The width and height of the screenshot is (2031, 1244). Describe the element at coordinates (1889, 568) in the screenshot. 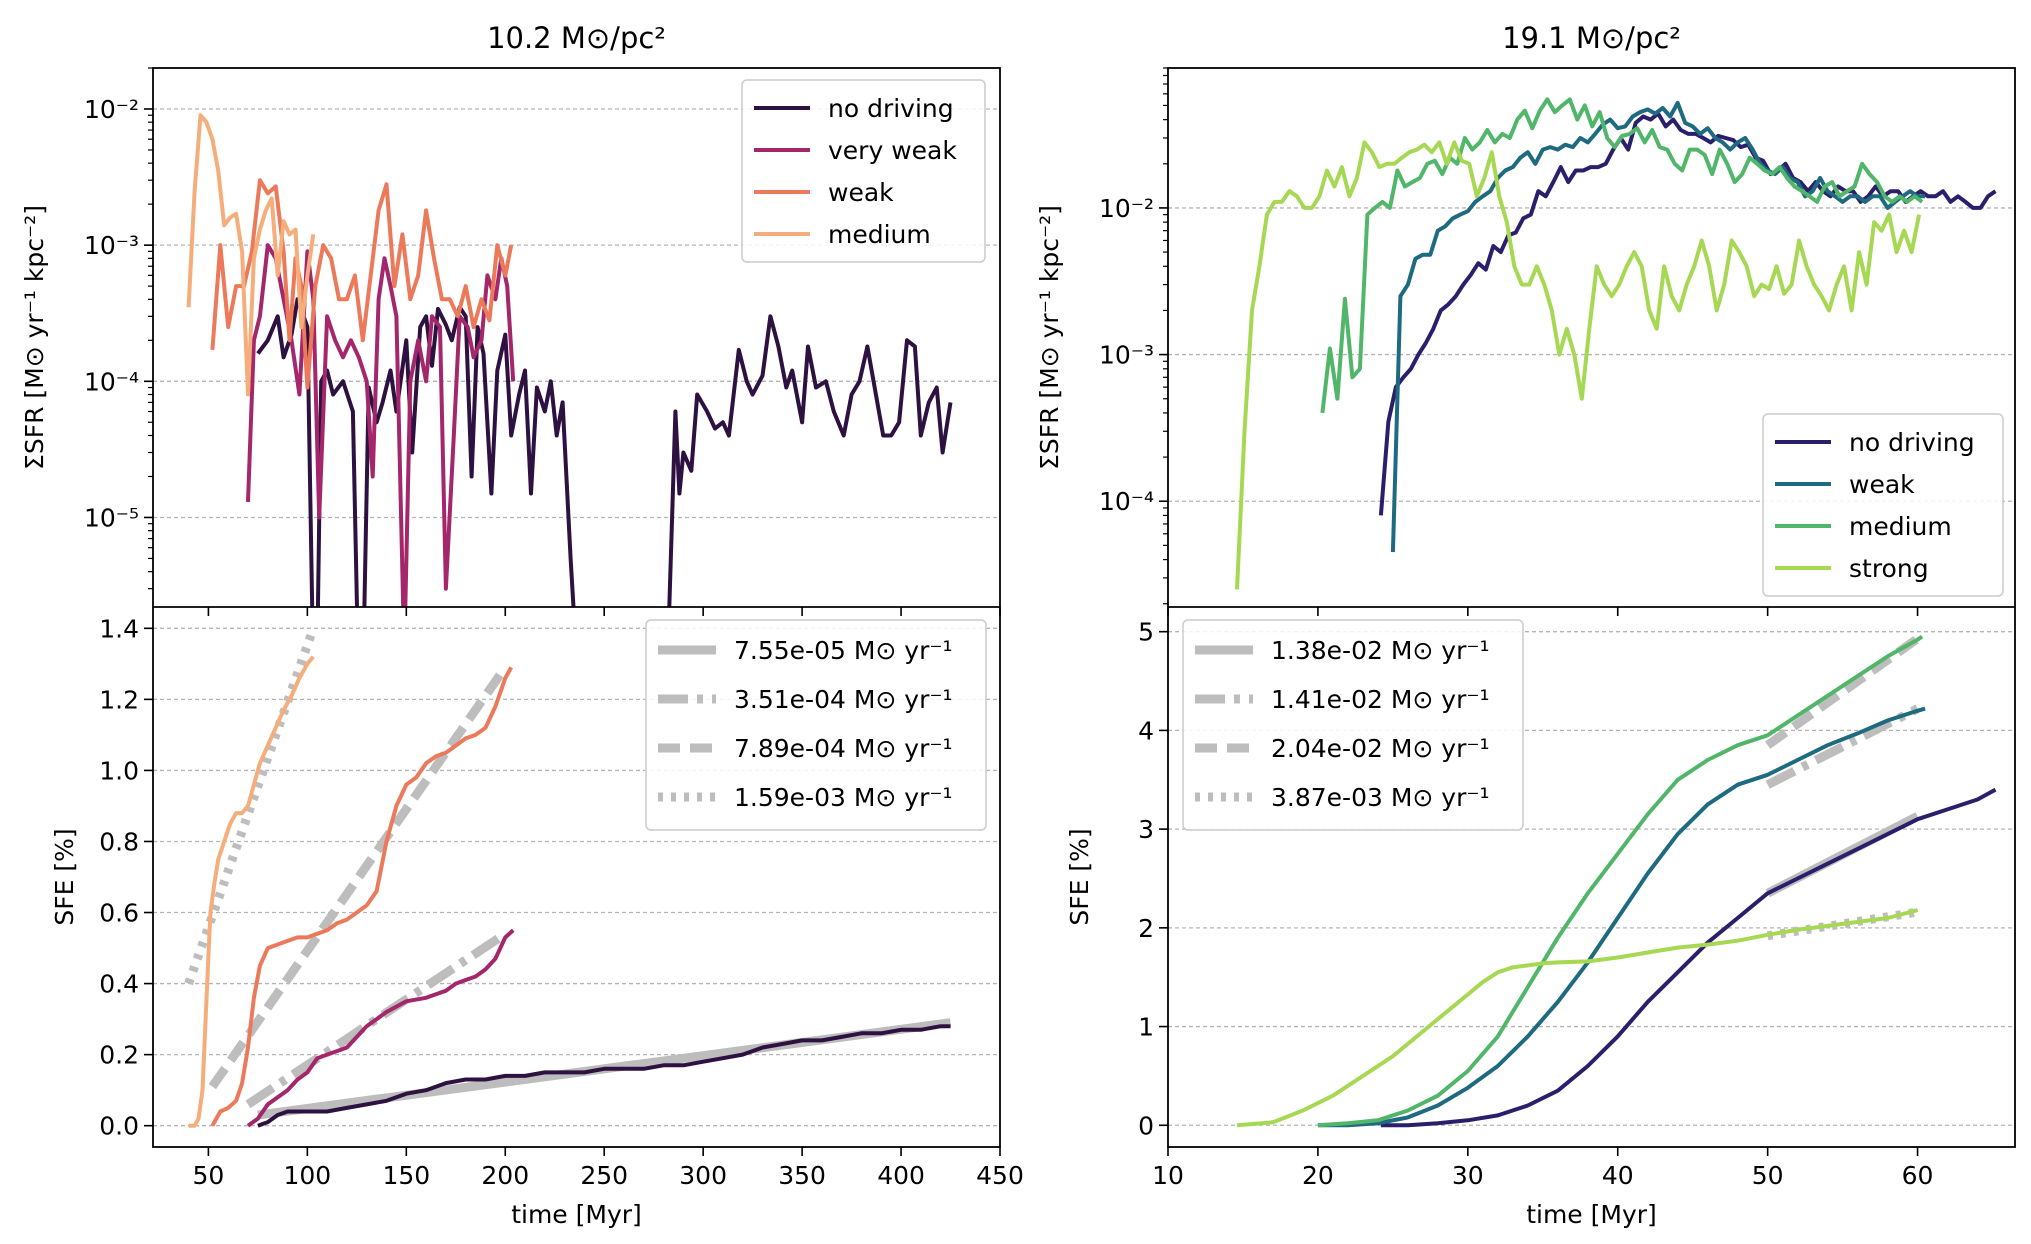

I see `legend-label-strong: strong` at that location.